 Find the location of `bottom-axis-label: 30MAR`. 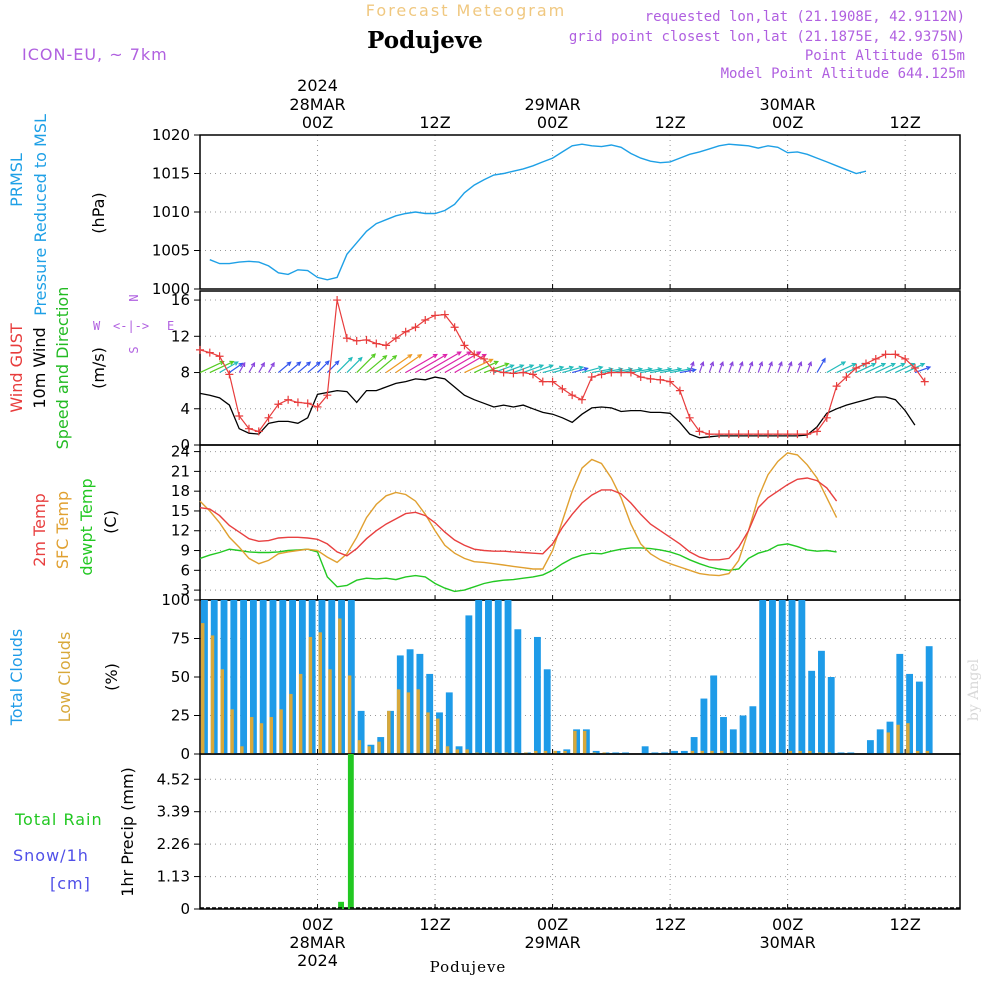

bottom-axis-label: 30MAR is located at coordinates (788, 942).